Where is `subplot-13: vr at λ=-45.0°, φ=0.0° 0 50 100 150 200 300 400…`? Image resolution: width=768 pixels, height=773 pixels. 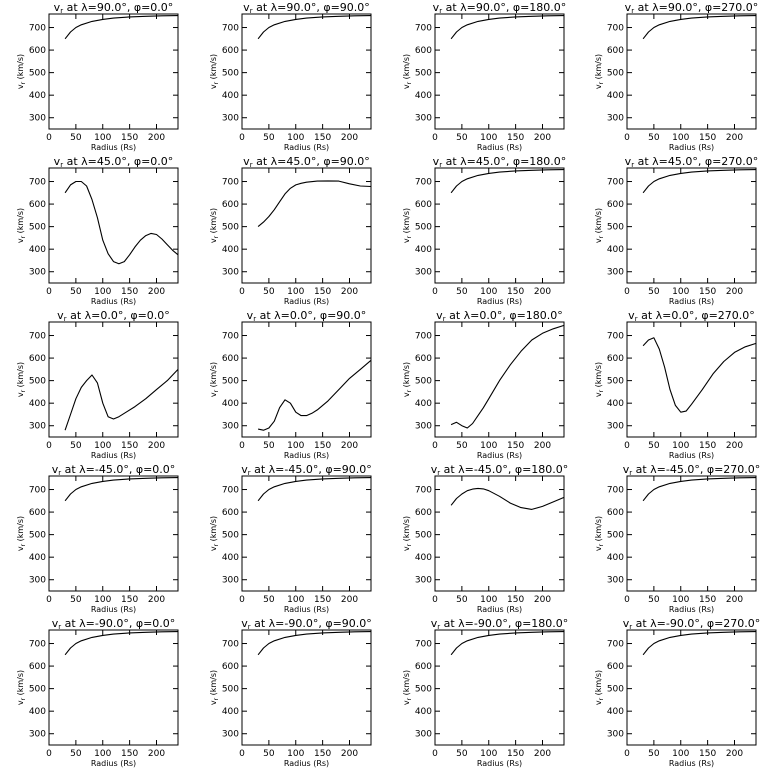
subplot-13: vr at λ=-45.0°, φ=0.0° 0 50 100 150 200 300 400… is located at coordinates (97, 538).